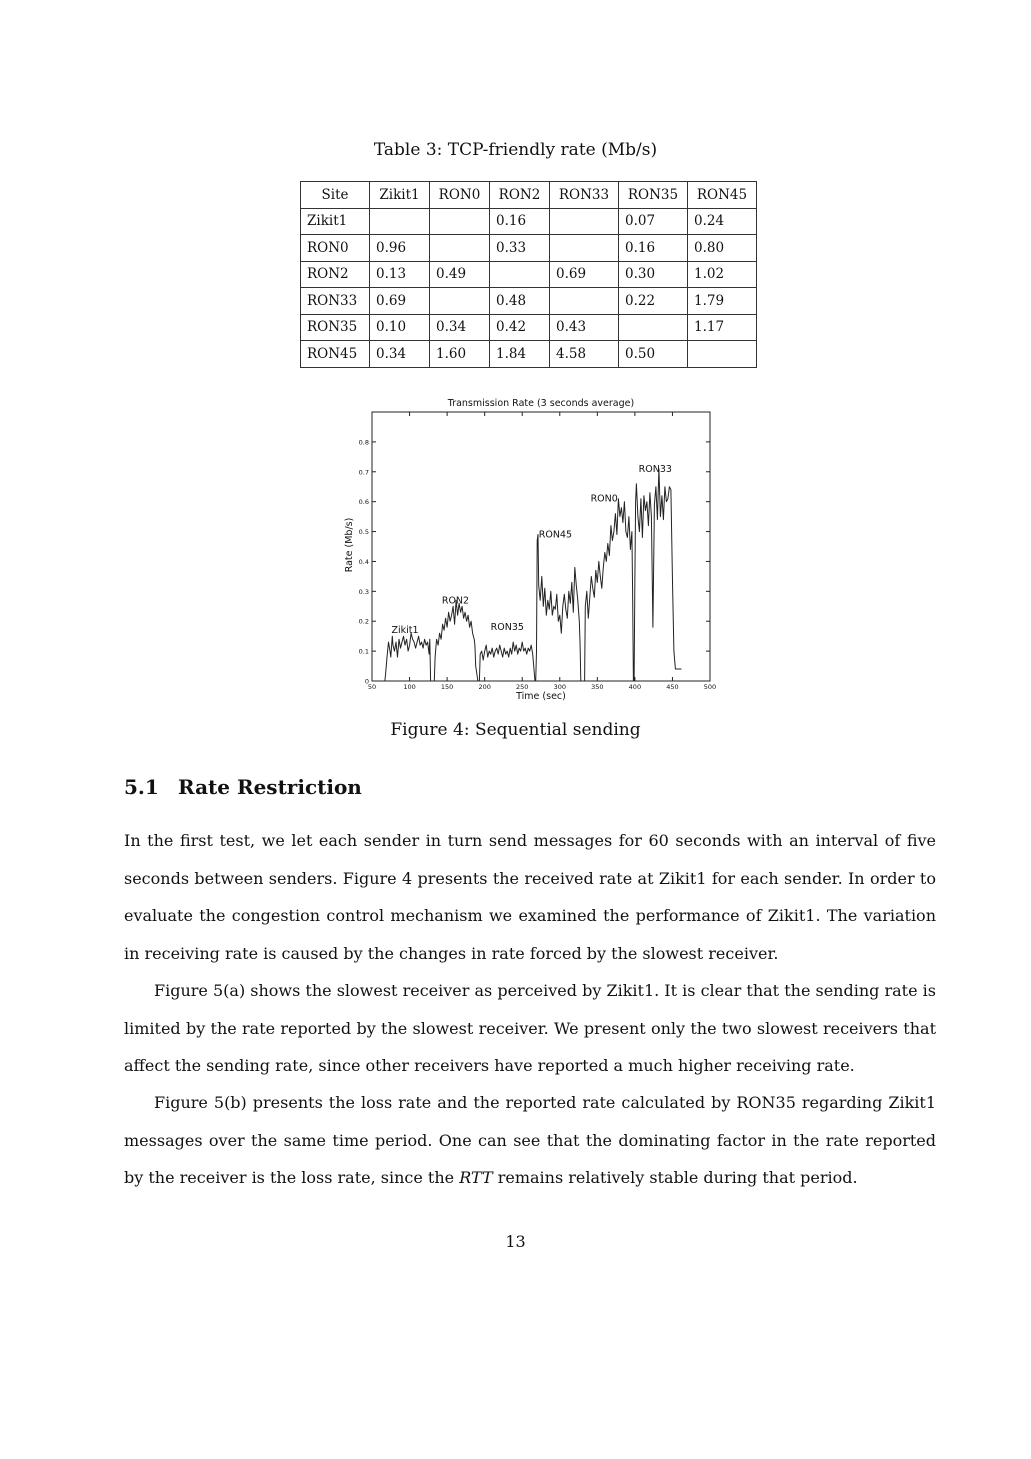  I want to click on chart-y-label: Rate (Mb/s), so click(349, 545).